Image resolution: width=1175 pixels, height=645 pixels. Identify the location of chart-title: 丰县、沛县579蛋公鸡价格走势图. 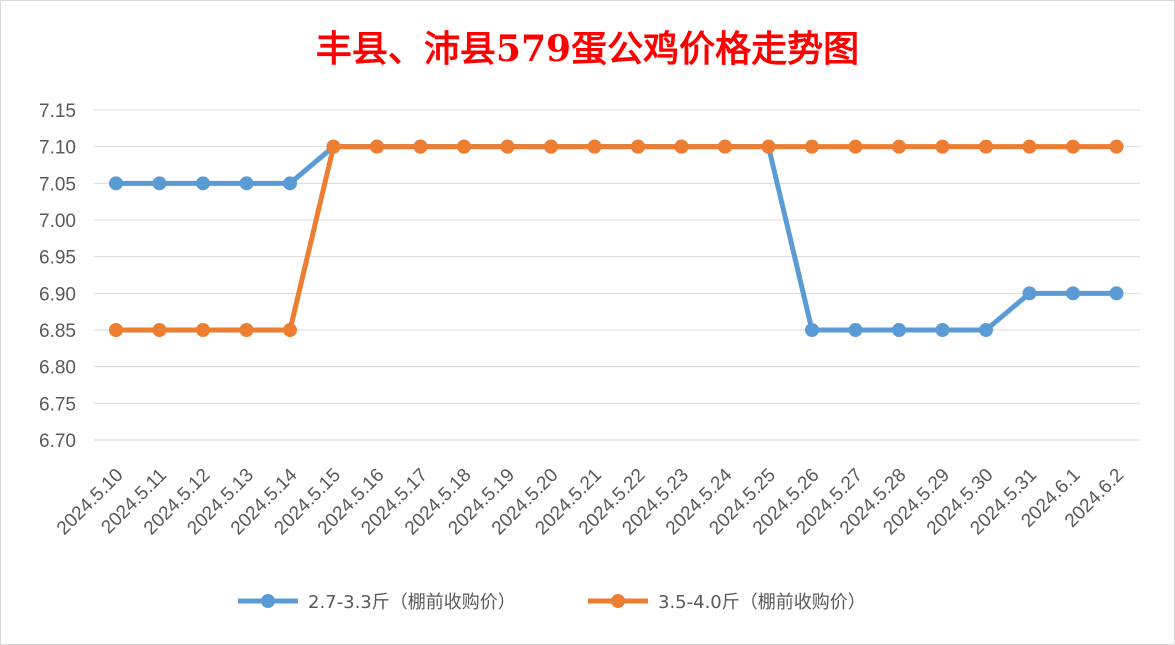
(587, 49).